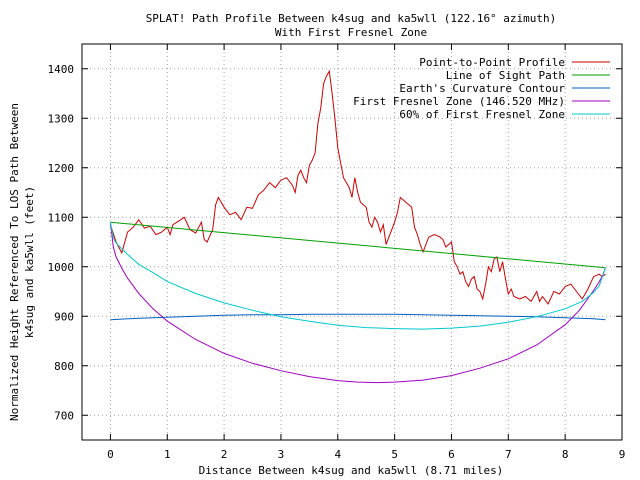 Image resolution: width=640 pixels, height=480 pixels. What do you see at coordinates (224, 454) in the screenshot?
I see `x-tick-label: 2` at bounding box center [224, 454].